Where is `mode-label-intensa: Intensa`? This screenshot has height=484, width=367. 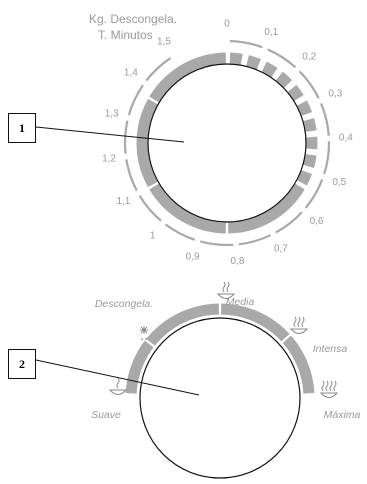
mode-label-intensa: Intensa is located at coordinates (330, 349).